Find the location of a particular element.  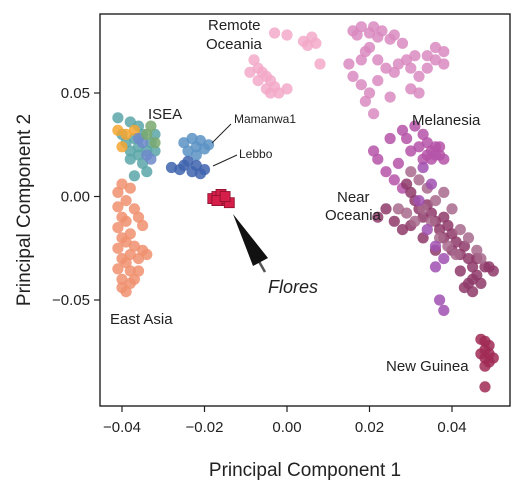

x-axis-title: Principal Component 1 is located at coordinates (305, 470).